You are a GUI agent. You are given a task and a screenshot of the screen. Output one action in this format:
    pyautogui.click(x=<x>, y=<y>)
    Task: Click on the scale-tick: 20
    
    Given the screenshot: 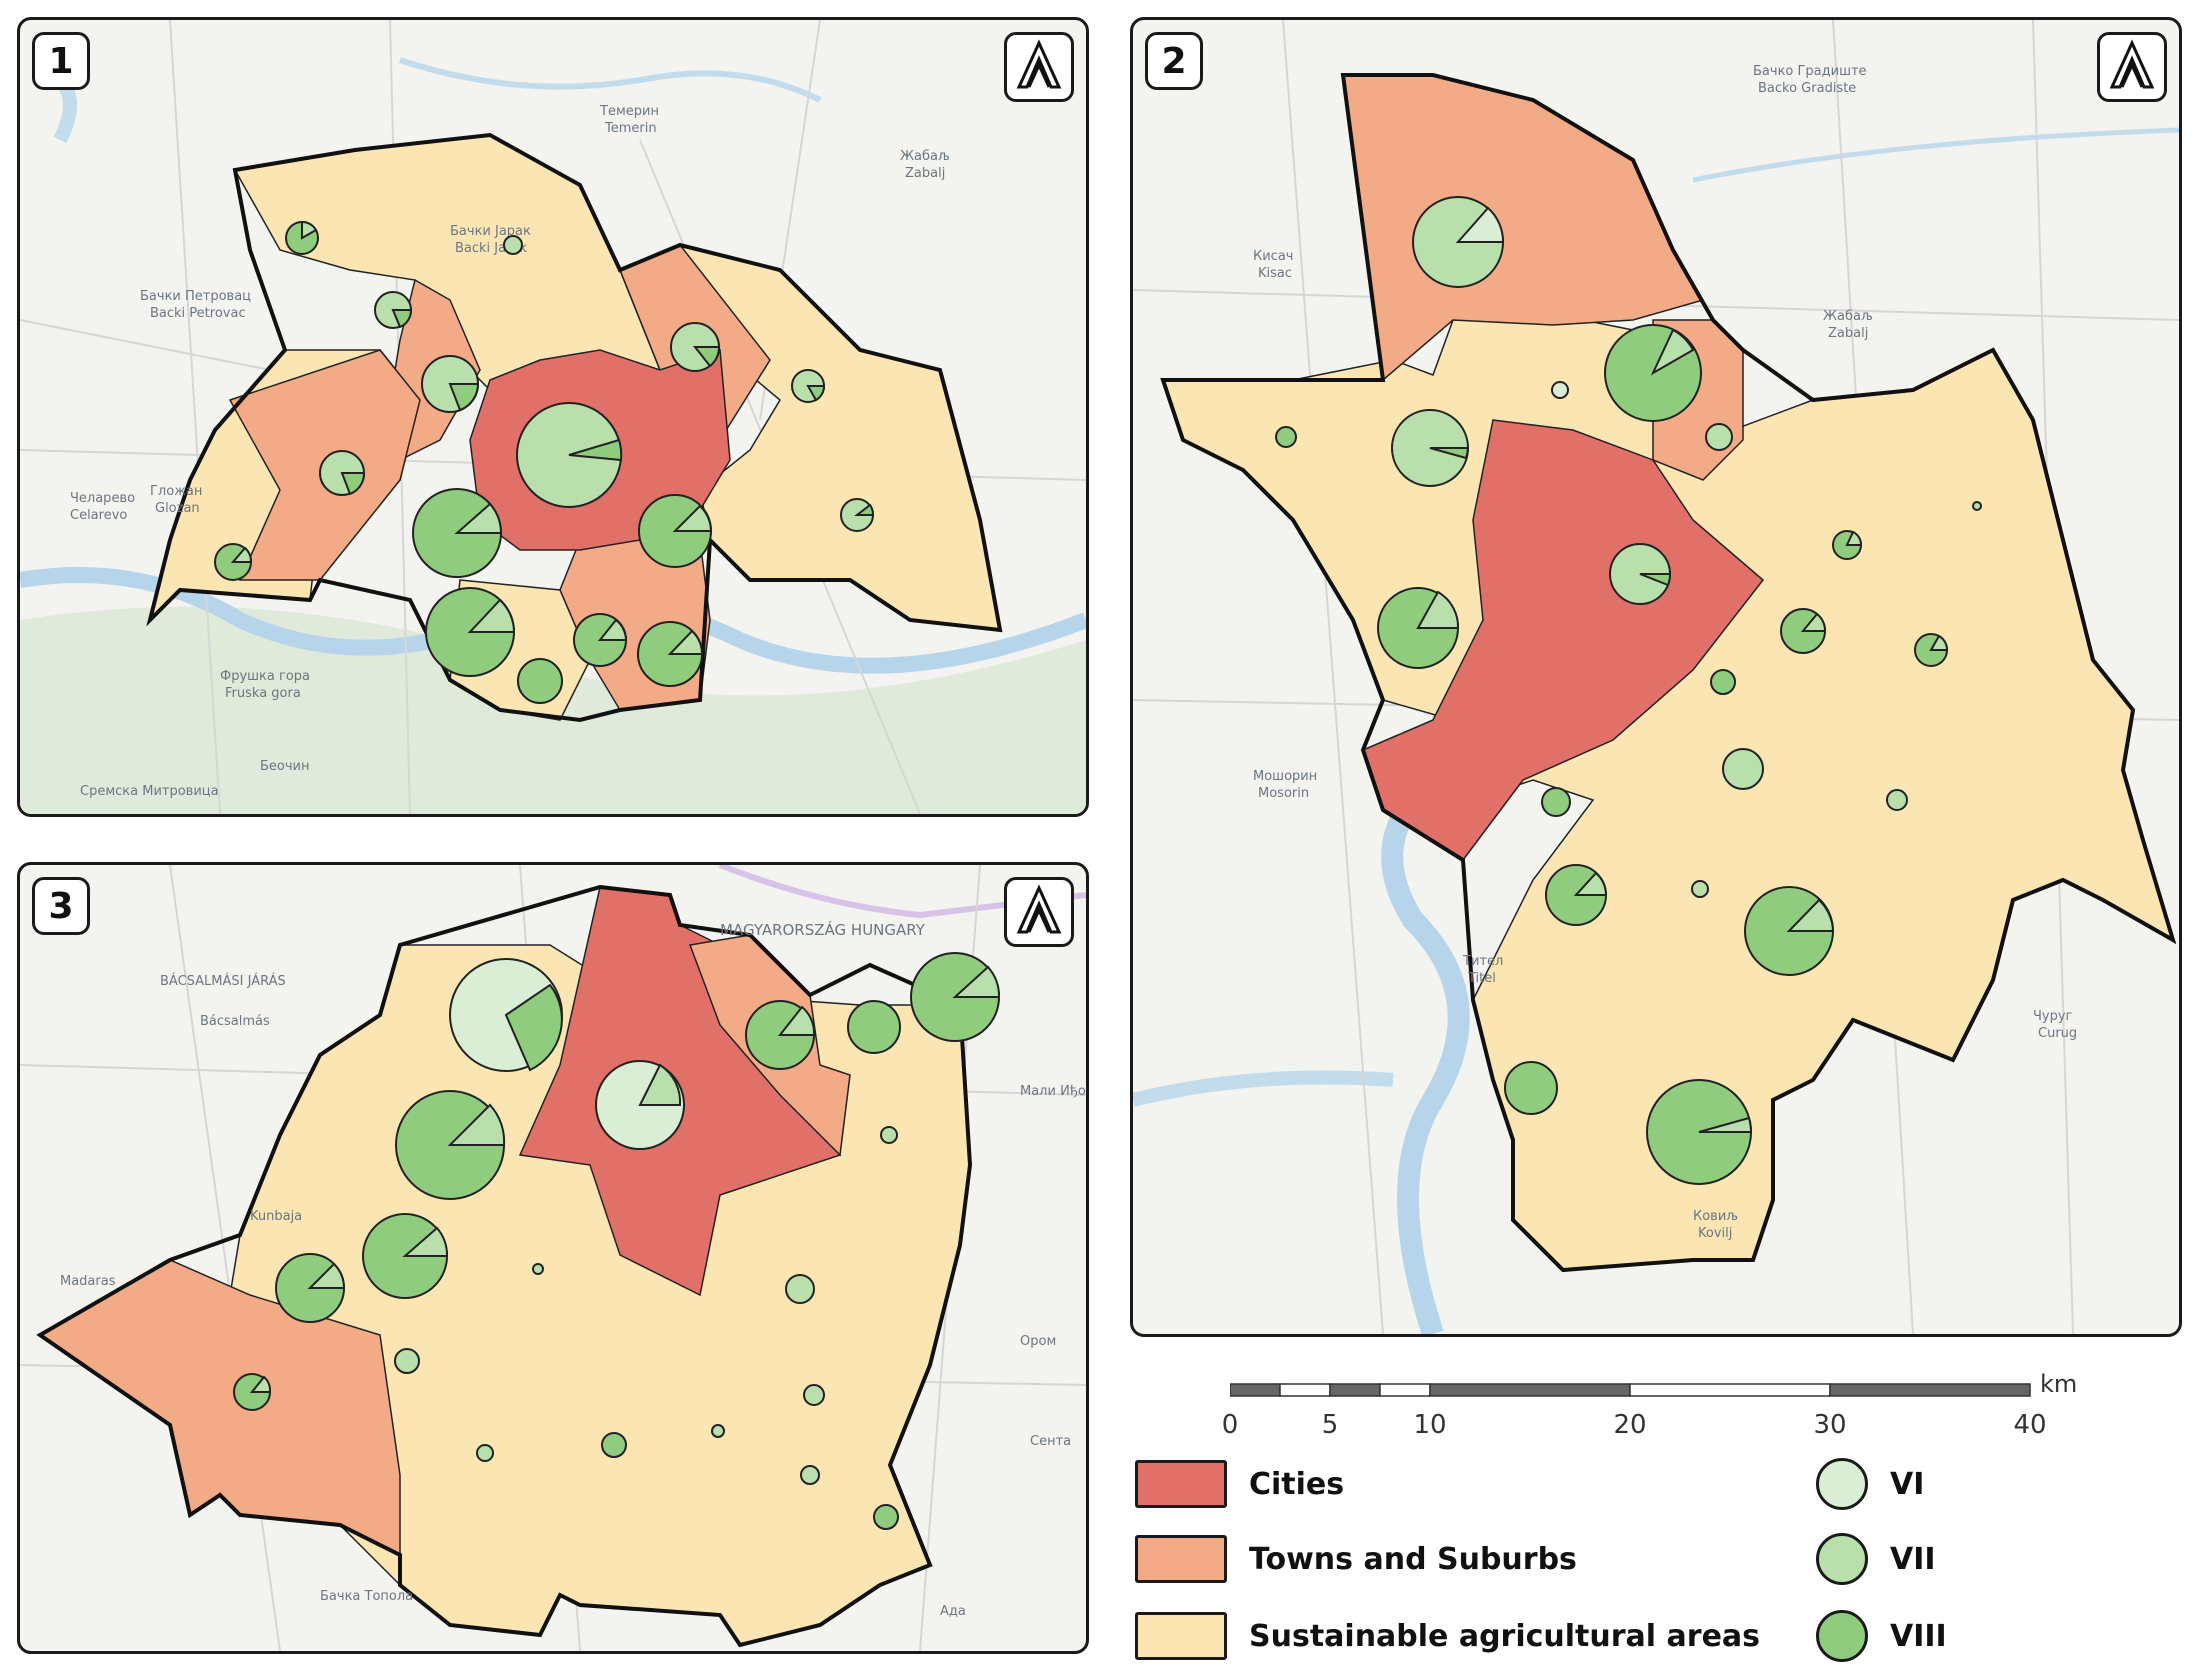 What is the action you would take?
    pyautogui.click(x=1630, y=1425)
    